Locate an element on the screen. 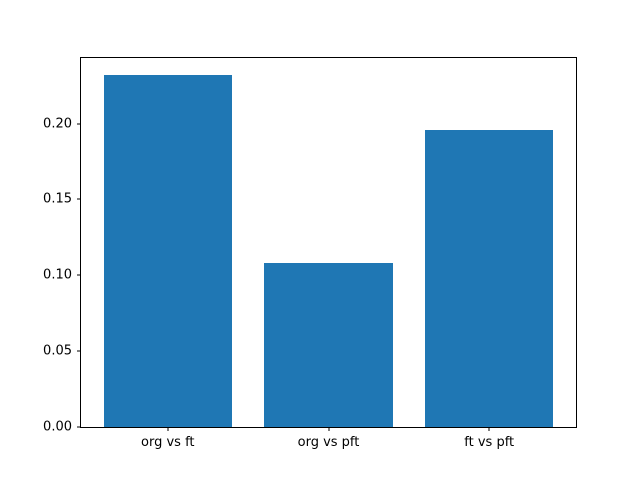  x-axis-tick-label: org vs pft is located at coordinates (328, 442).